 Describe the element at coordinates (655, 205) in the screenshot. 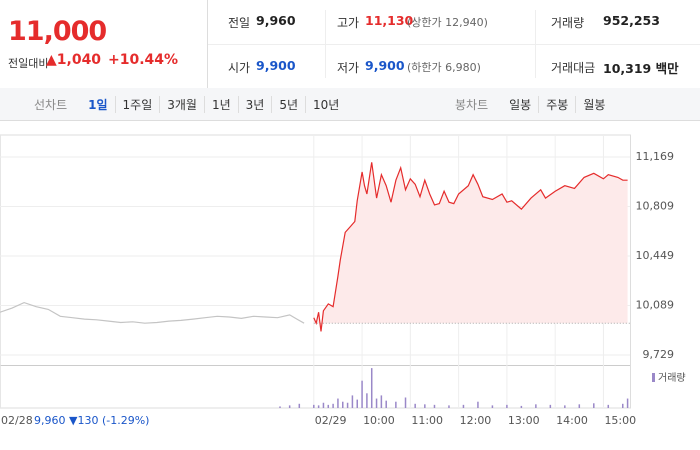

I see `y-tick-label: 10,809` at that location.